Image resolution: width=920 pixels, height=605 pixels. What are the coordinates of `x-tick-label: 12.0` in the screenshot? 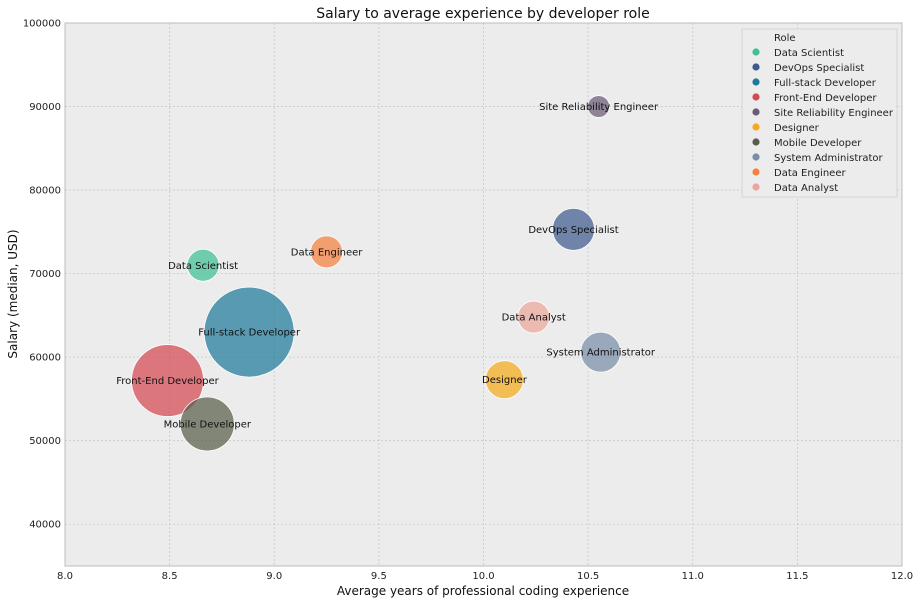 It's located at (902, 576).